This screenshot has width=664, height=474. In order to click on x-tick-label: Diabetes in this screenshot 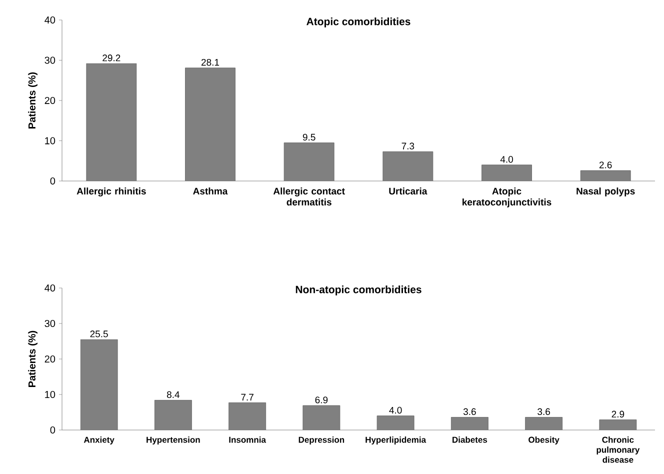, I will do `click(470, 439)`.